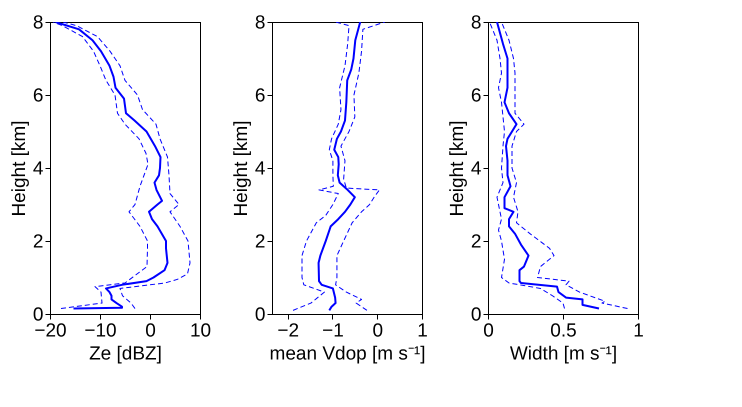  Describe the element at coordinates (288, 331) in the screenshot. I see `x-tick-label: −2` at that location.